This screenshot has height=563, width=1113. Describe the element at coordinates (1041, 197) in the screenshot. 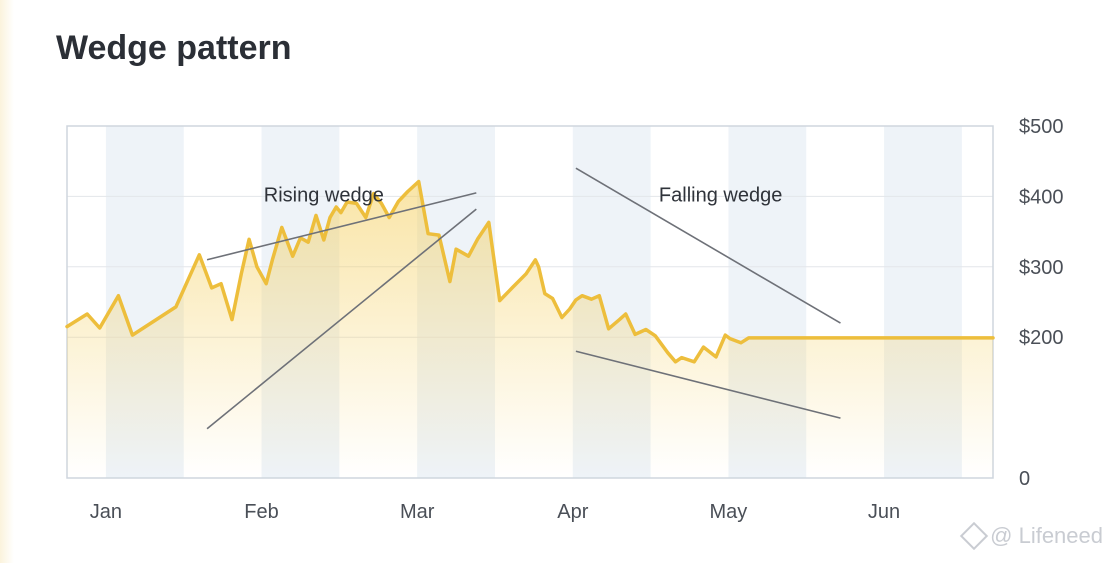

I see `y-tick-label-3: $400` at that location.